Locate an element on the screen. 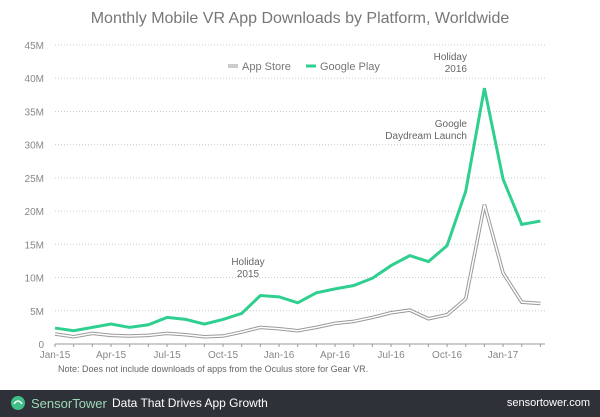 Image resolution: width=600 pixels, height=417 pixels. legend-label: Google Play is located at coordinates (350, 67).